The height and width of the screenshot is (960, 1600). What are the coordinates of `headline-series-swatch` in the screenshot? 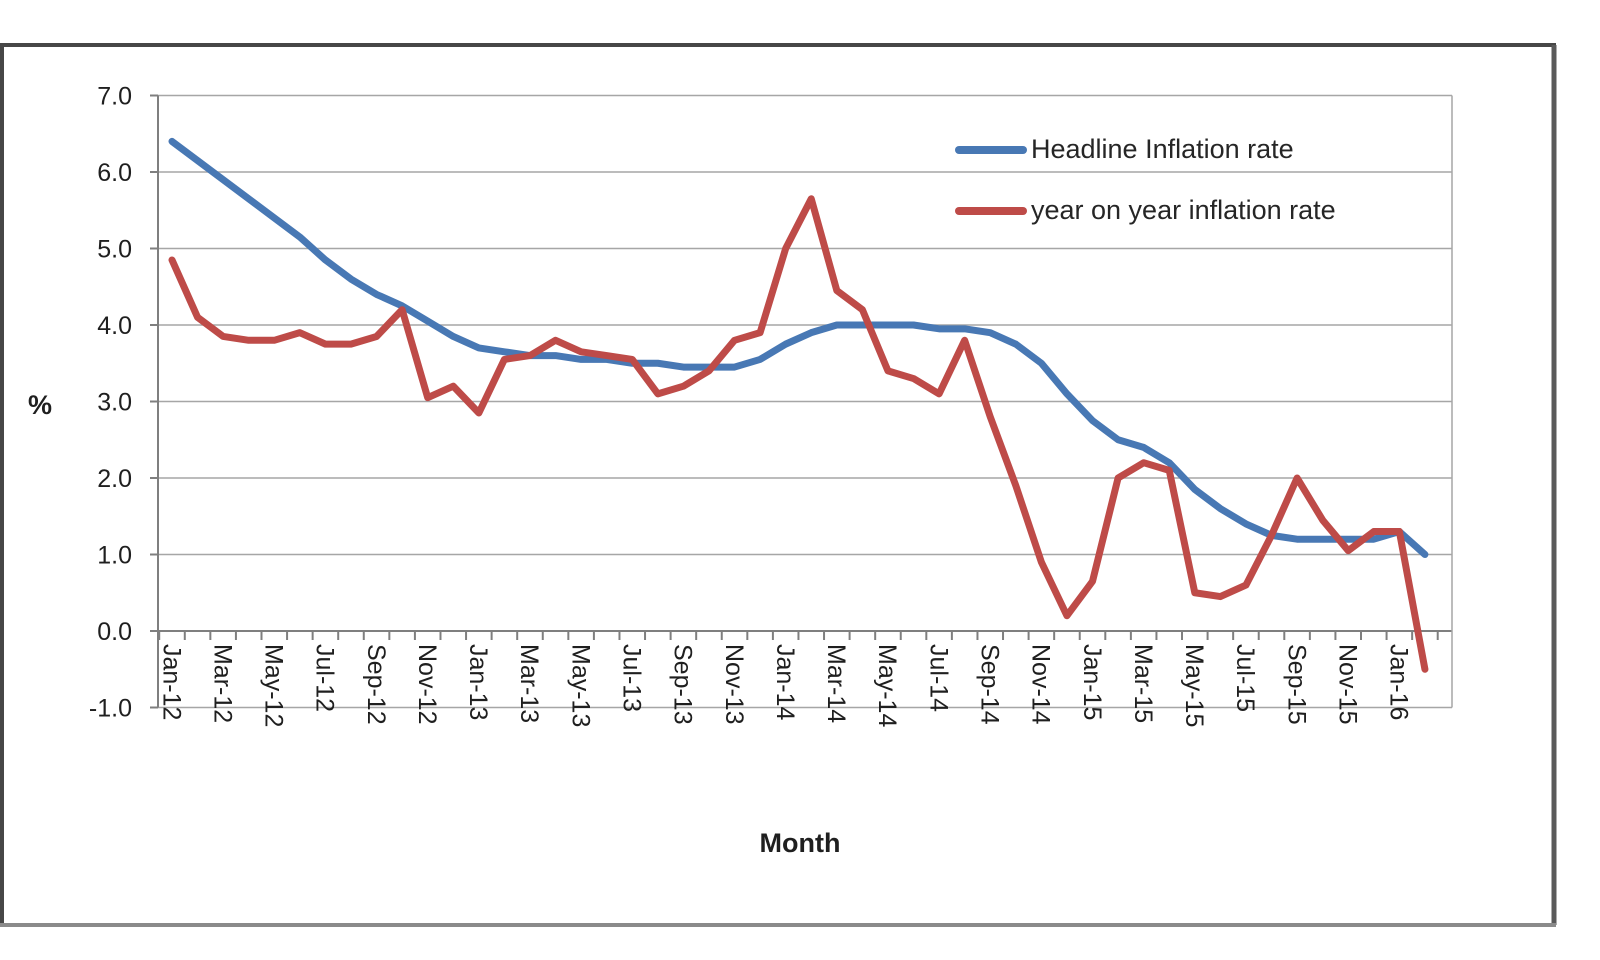 It's located at (991, 149).